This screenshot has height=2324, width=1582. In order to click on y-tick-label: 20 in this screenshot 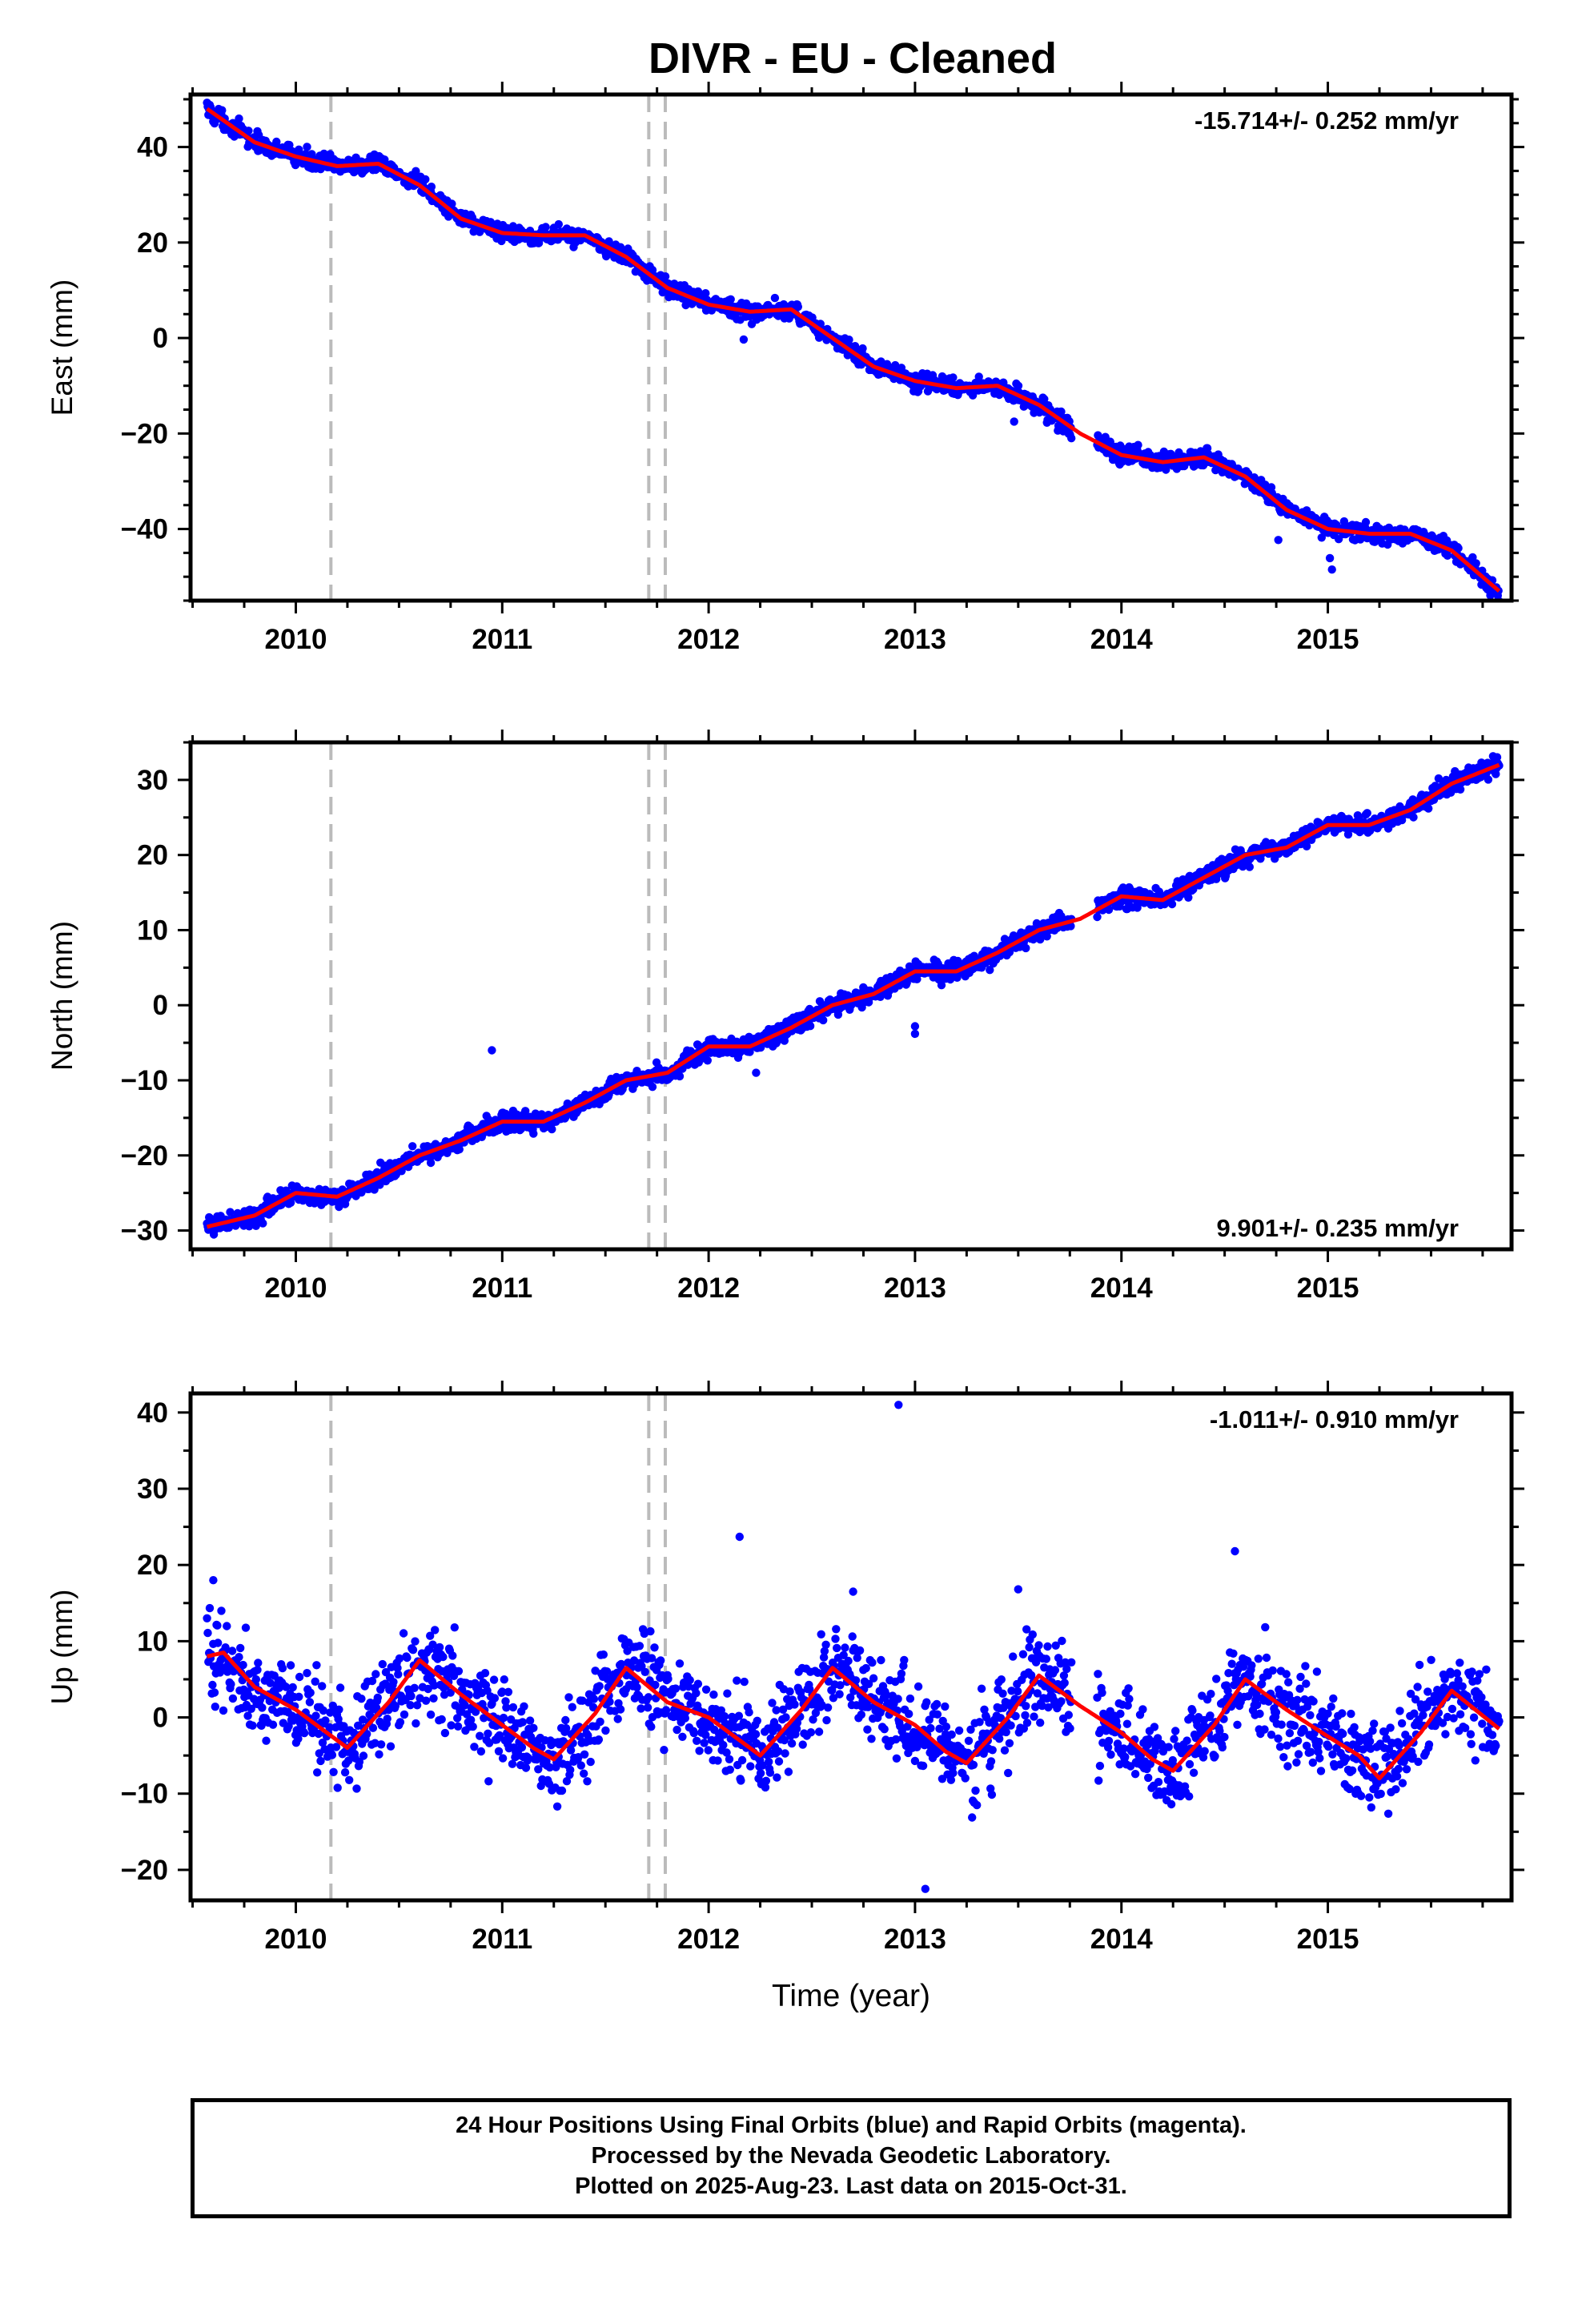, I will do `click(152, 243)`.